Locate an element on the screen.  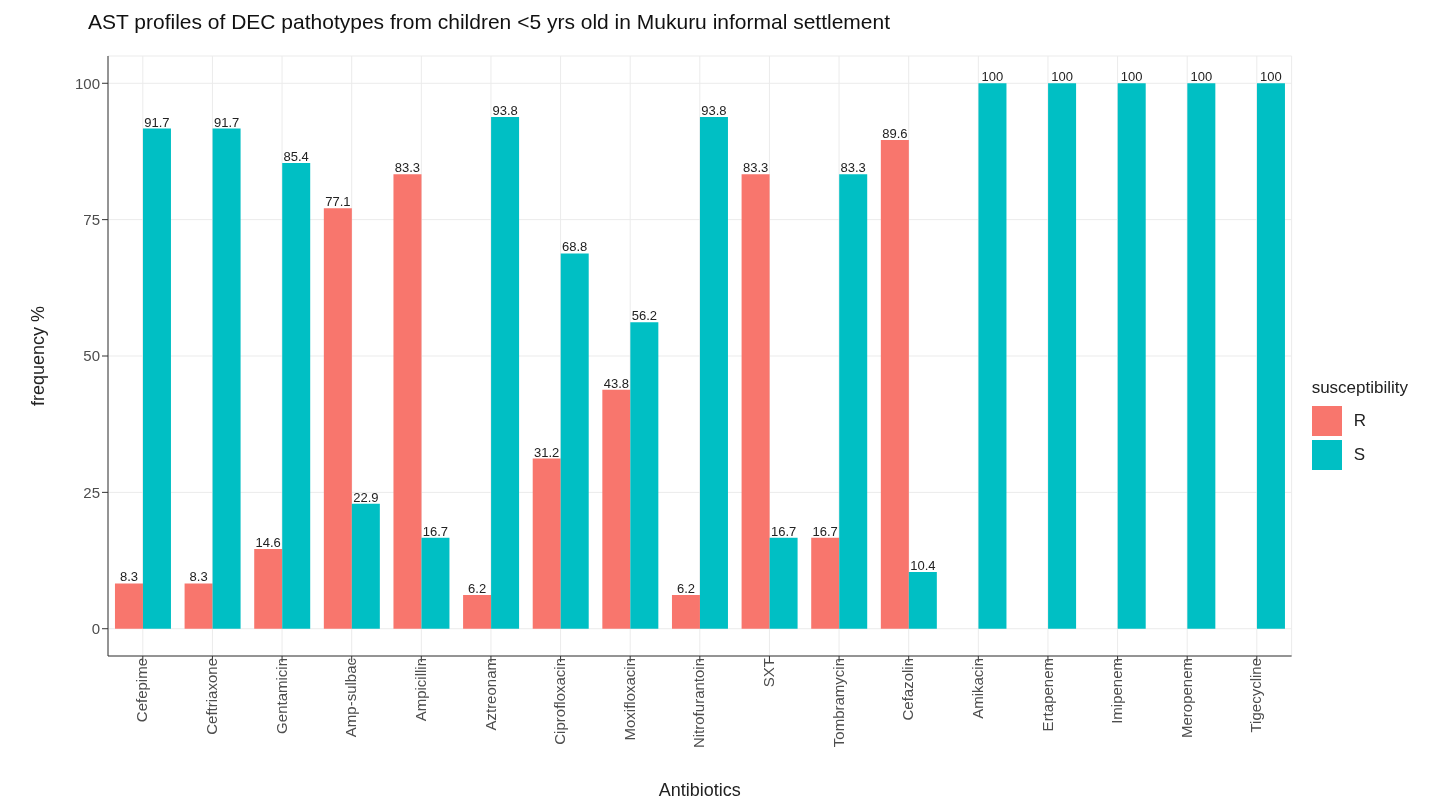
x-tick-label: Tombramycin is located at coordinates (838, 703).